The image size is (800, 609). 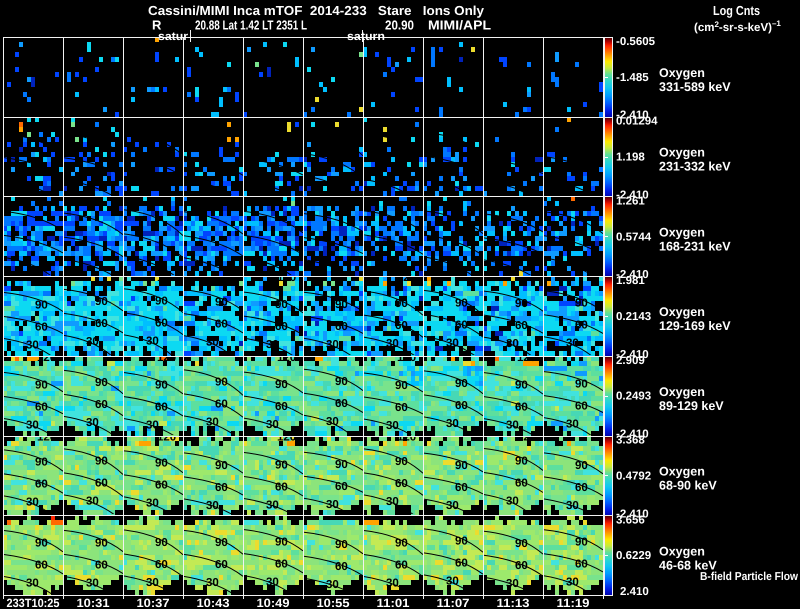 I want to click on svg-text: 0.6229, so click(x=633, y=556).